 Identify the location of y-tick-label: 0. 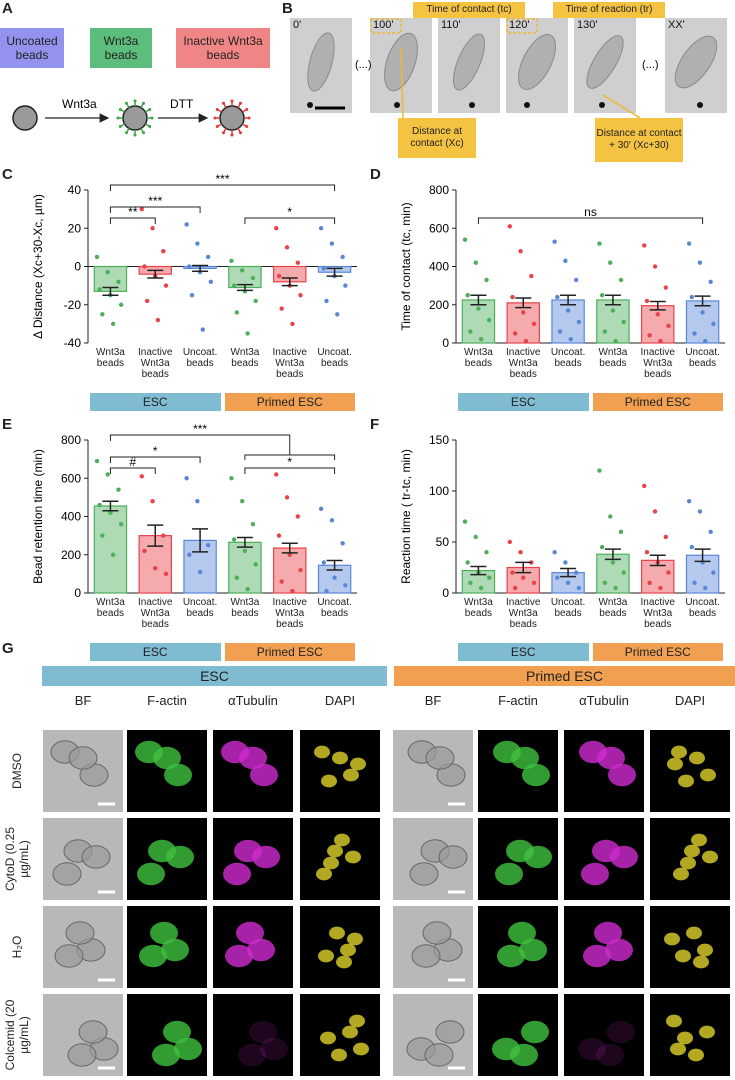
(77, 267).